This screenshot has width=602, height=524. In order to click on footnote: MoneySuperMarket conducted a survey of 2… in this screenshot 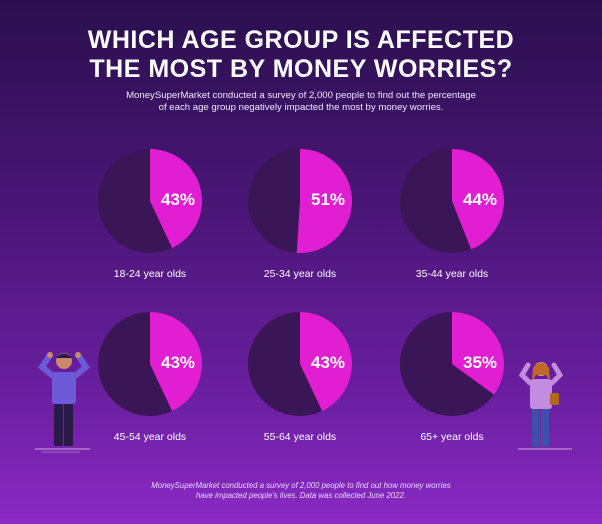, I will do `click(301, 491)`.